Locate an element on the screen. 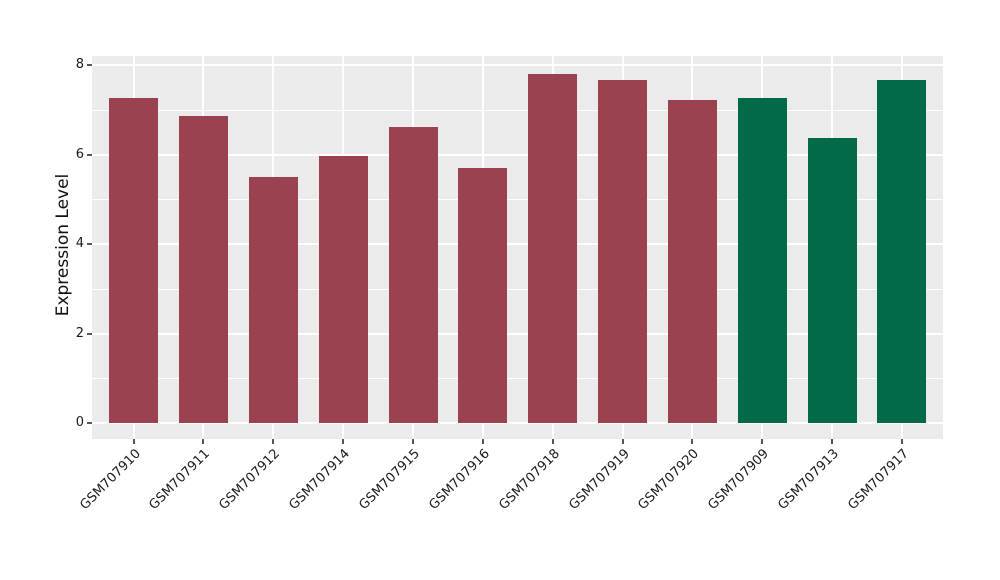 This screenshot has height=580, width=1000. bar-GSM707919 is located at coordinates (623, 251).